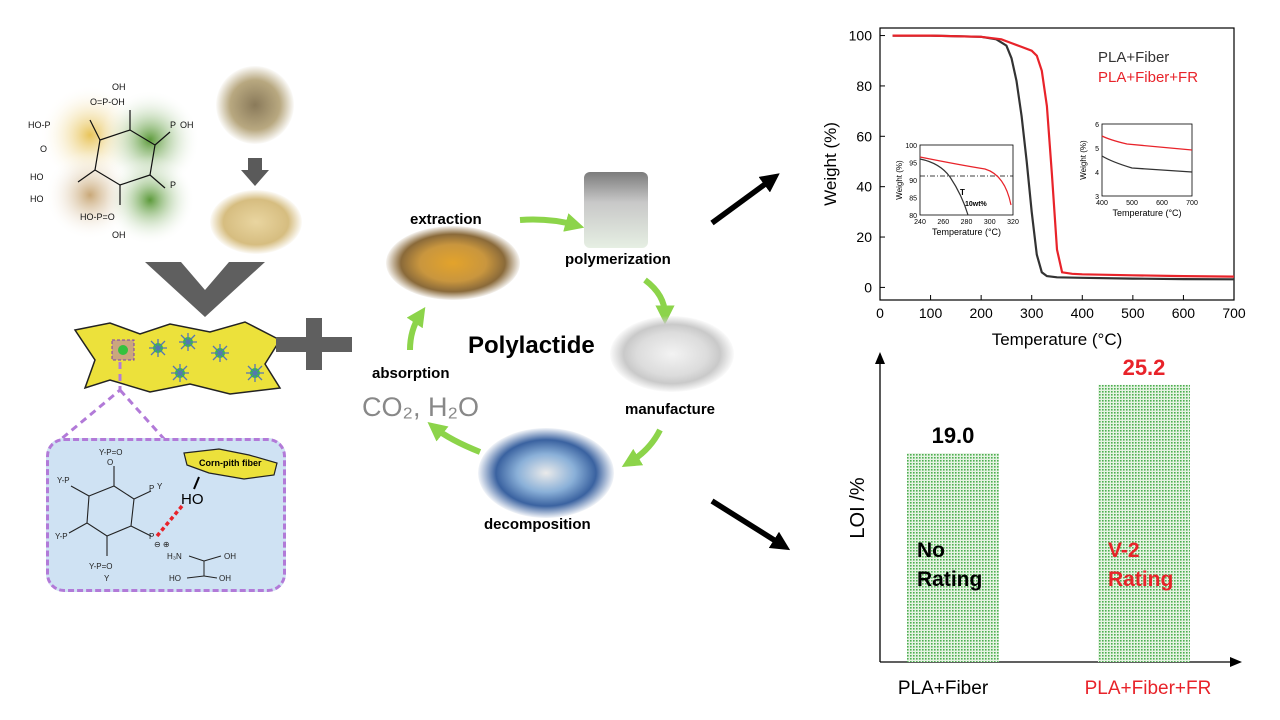 The height and width of the screenshot is (720, 1280). What do you see at coordinates (949, 579) in the screenshot?
I see `bar-rating-label-0: Rating` at bounding box center [949, 579].